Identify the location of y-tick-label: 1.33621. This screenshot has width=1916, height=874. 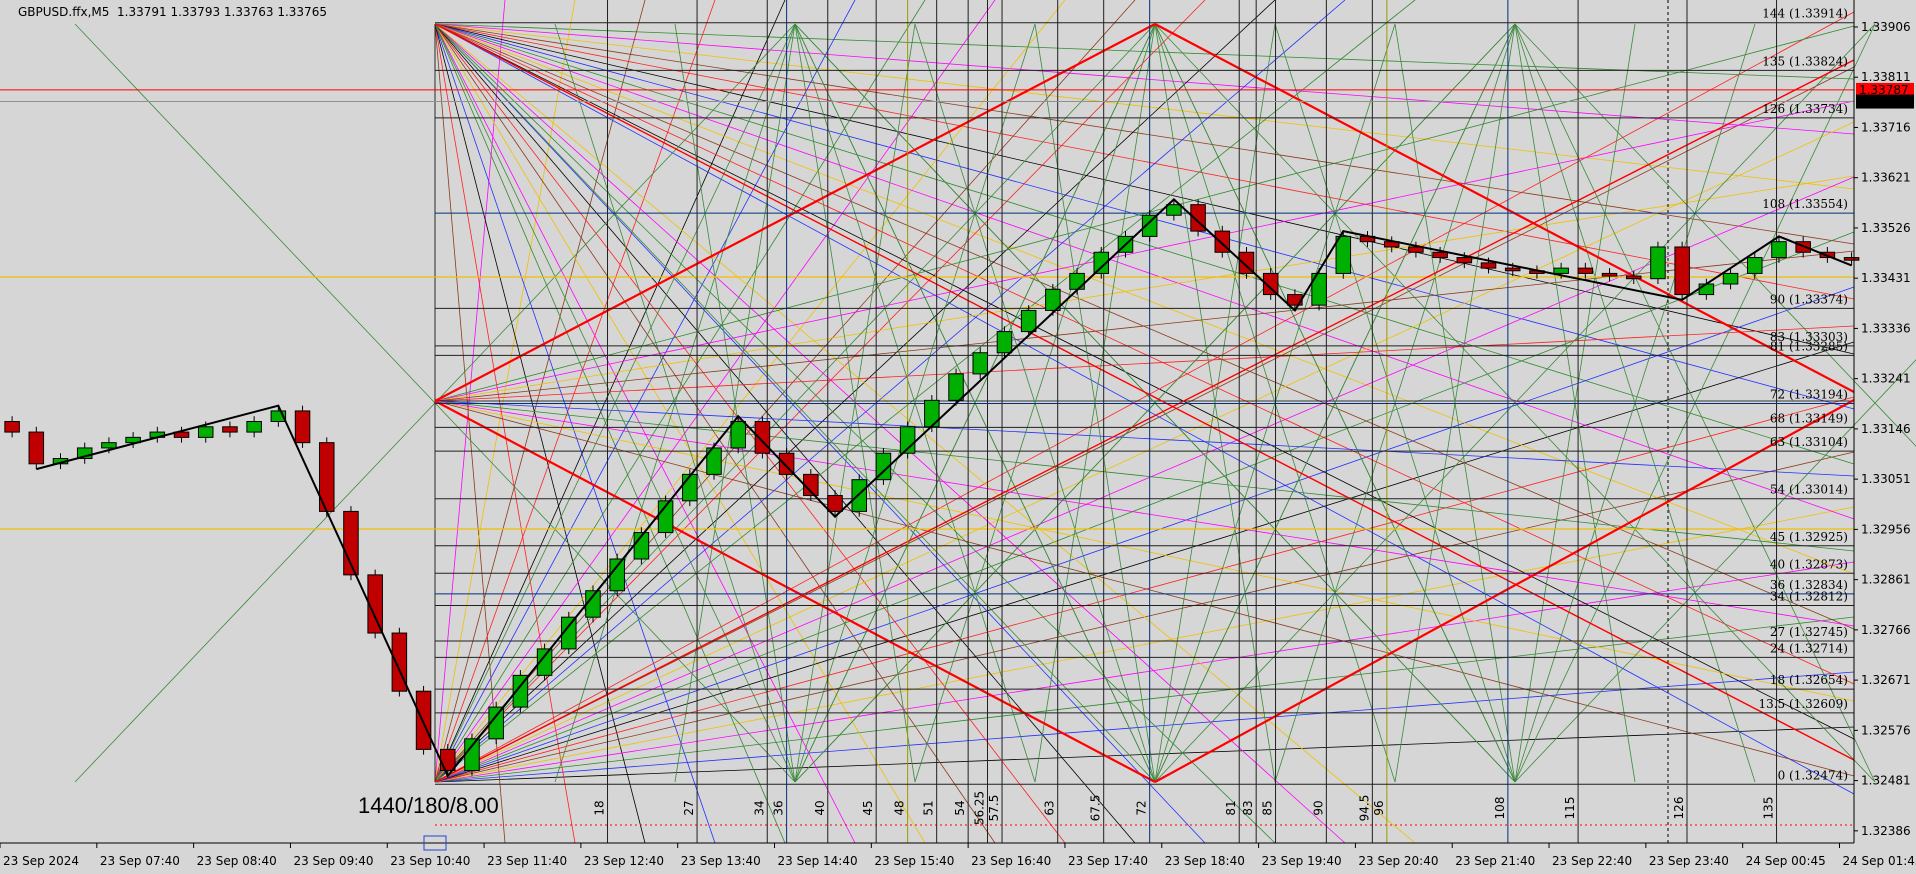
(1886, 178).